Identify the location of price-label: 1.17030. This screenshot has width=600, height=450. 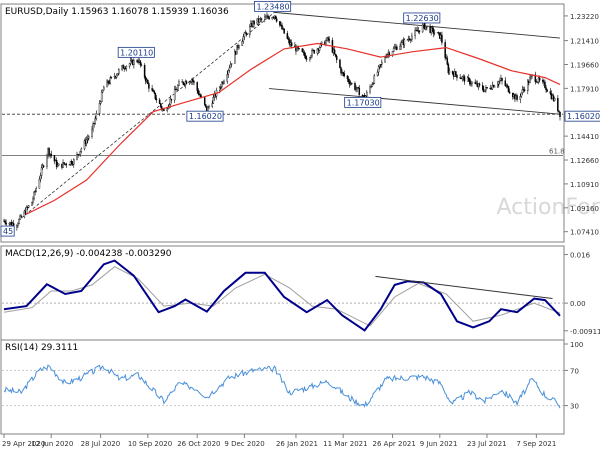
(363, 102).